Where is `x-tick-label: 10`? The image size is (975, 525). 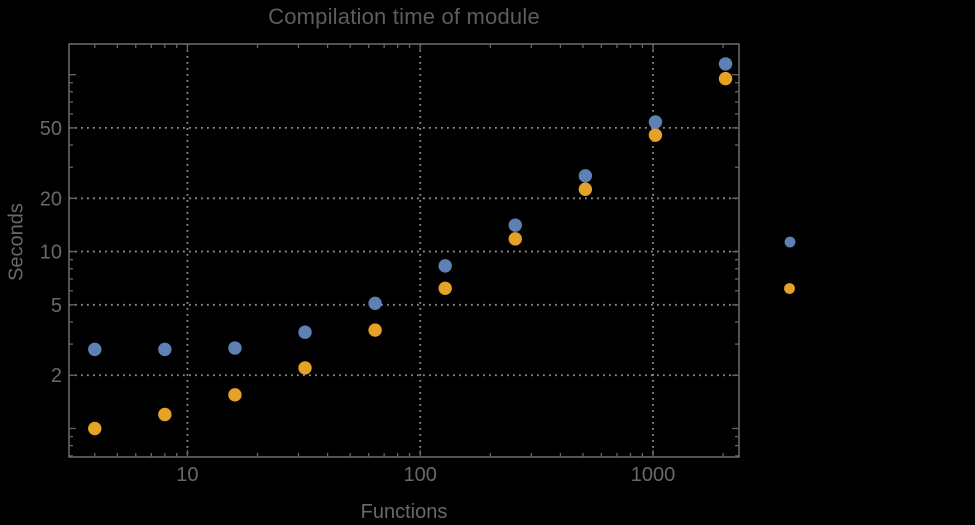
x-tick-label: 10 is located at coordinates (187, 475).